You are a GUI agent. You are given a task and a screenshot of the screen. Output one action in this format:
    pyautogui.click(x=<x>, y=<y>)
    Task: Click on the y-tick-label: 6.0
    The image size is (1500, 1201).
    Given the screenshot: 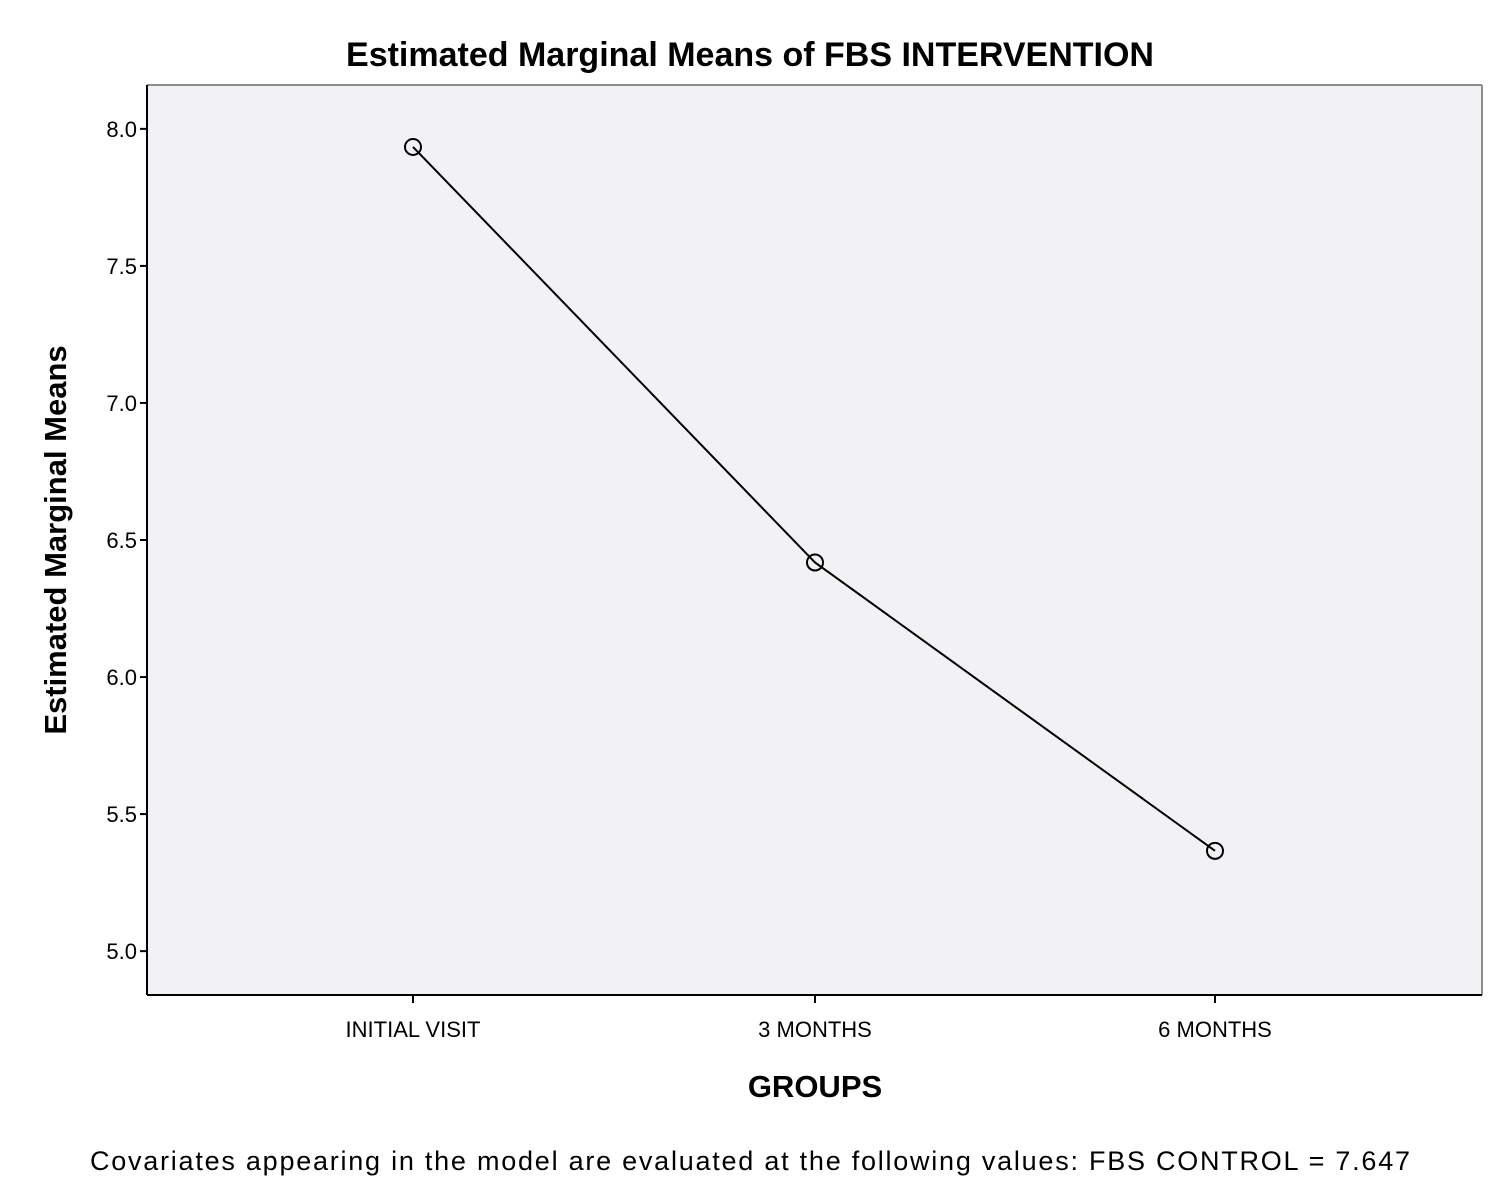 What is the action you would take?
    pyautogui.click(x=121, y=677)
    